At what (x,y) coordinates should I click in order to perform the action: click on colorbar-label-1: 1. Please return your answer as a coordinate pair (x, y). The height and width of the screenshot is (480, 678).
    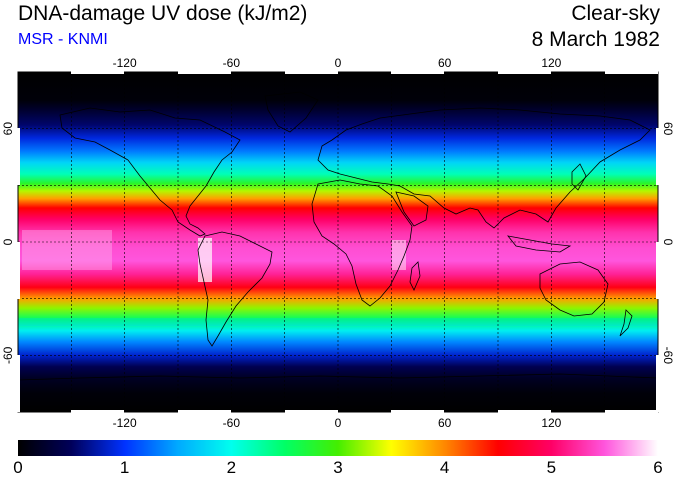
    Looking at the image, I should click on (124, 467).